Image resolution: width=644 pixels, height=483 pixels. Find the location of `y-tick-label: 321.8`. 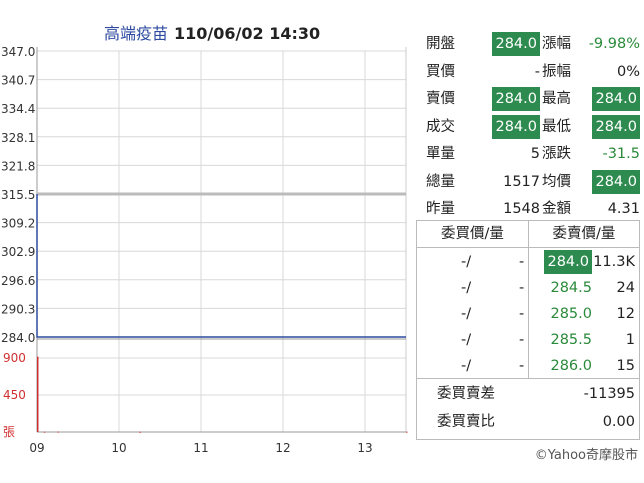

y-tick-label: 321.8 is located at coordinates (18, 166).